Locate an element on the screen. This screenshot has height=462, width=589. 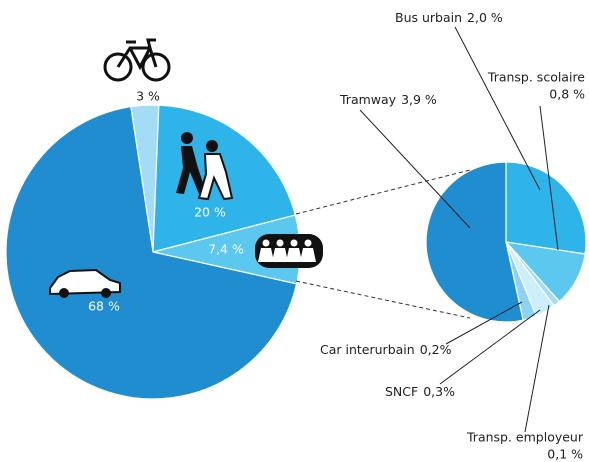
value-label: 68 % is located at coordinates (104, 306).